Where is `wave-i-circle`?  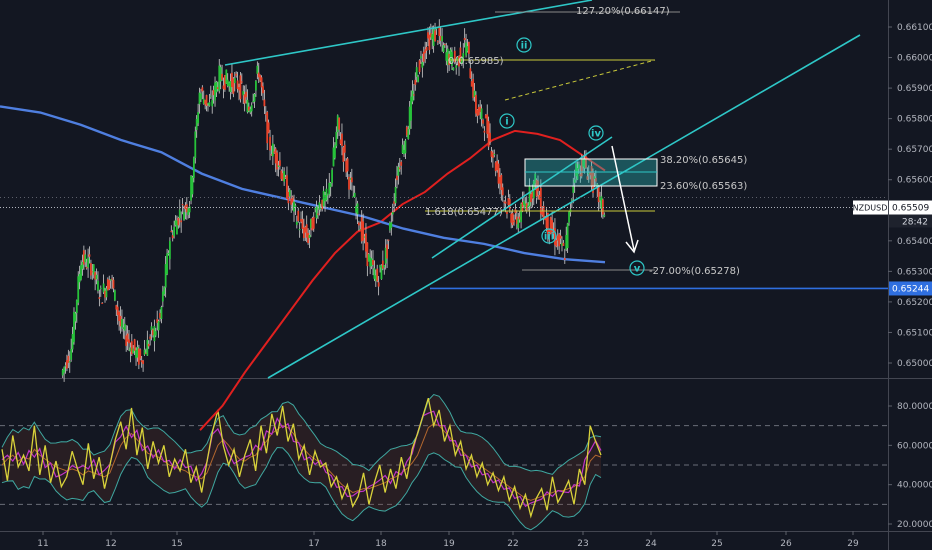 wave-i-circle is located at coordinates (507, 121).